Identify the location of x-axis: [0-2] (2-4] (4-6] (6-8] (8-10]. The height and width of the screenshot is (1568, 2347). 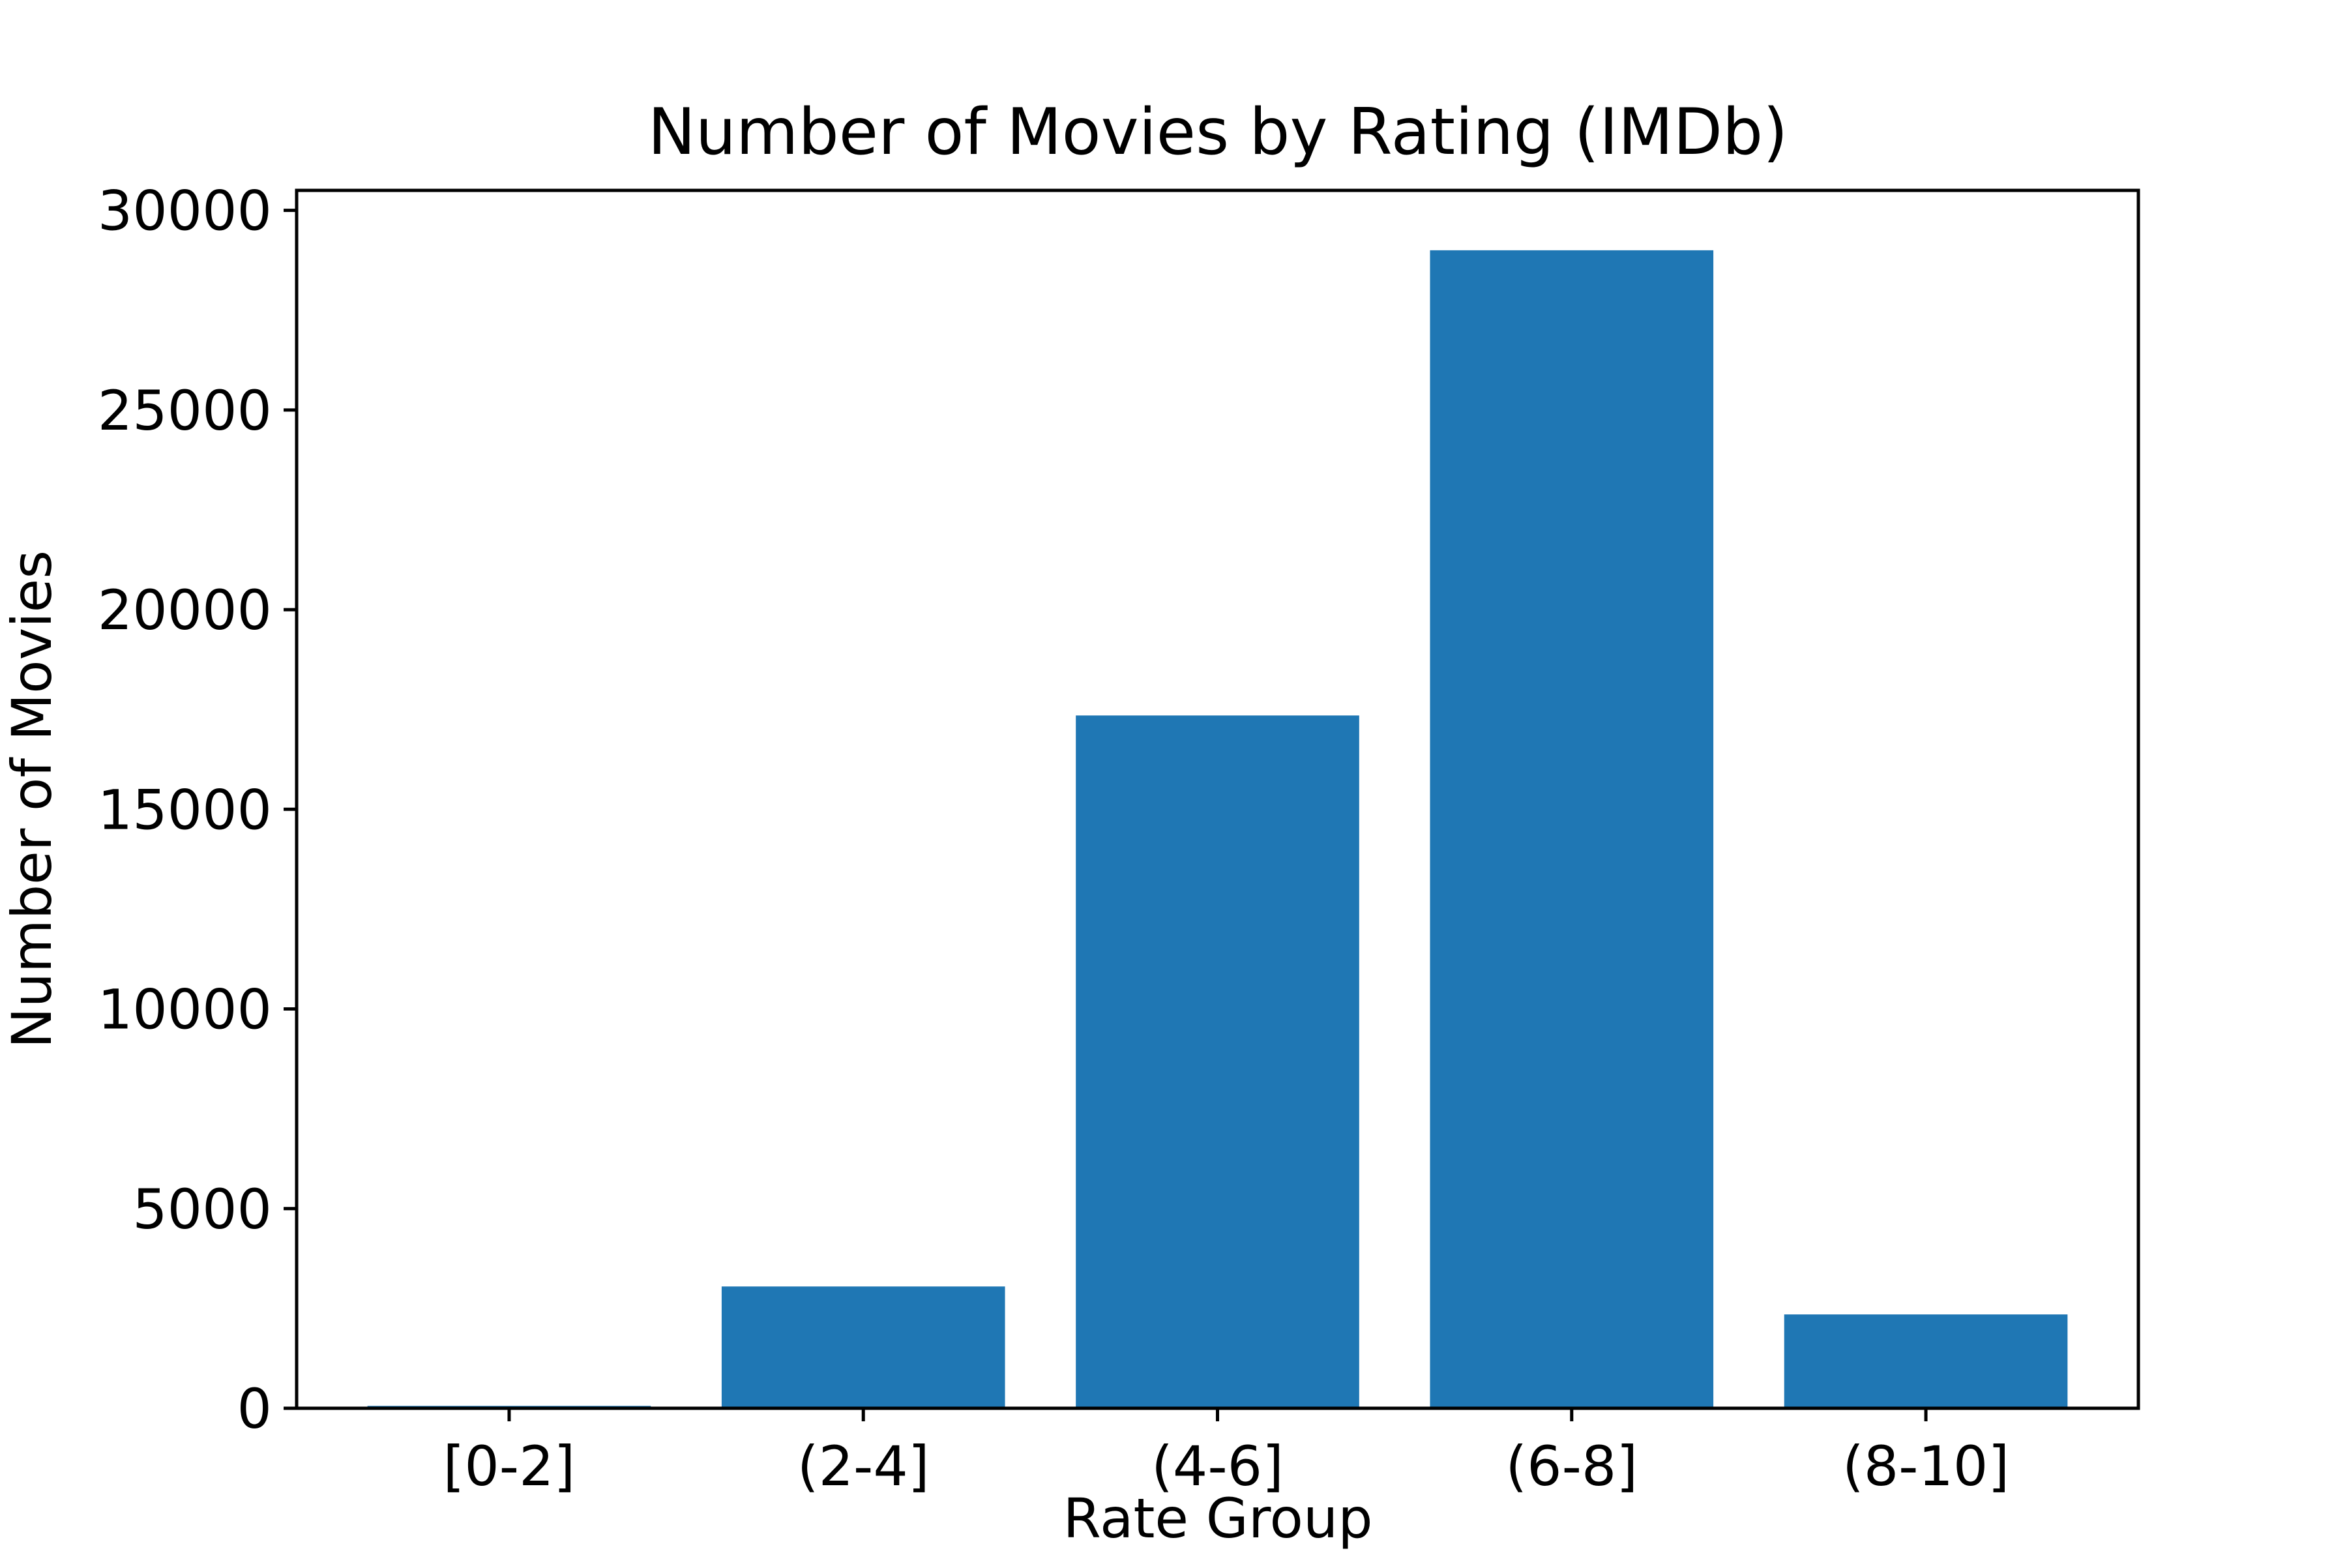
(1226, 1453).